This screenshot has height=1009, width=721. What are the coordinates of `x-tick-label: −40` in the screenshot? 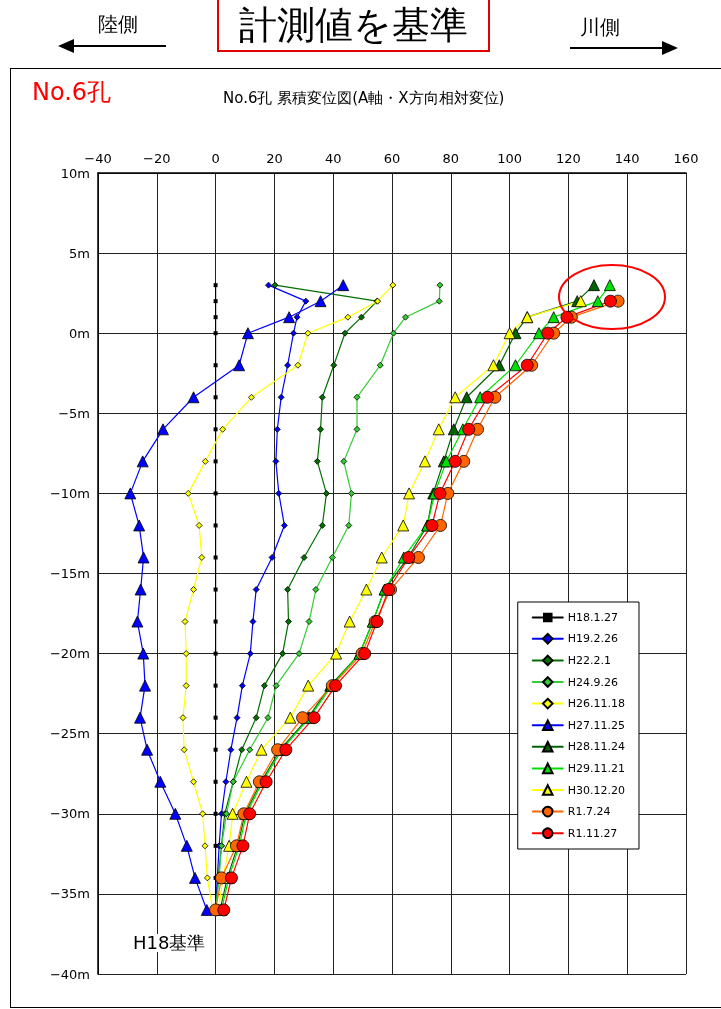 It's located at (98, 158).